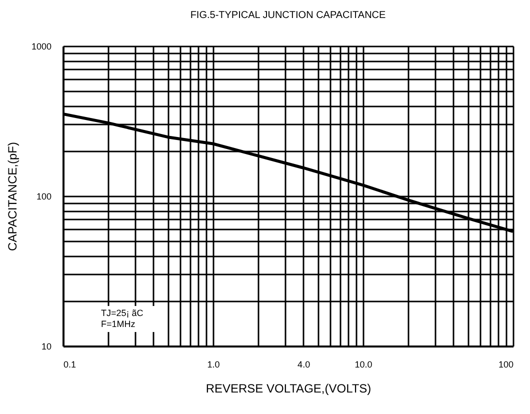  I want to click on annotation: F=1MHz, so click(118, 324).